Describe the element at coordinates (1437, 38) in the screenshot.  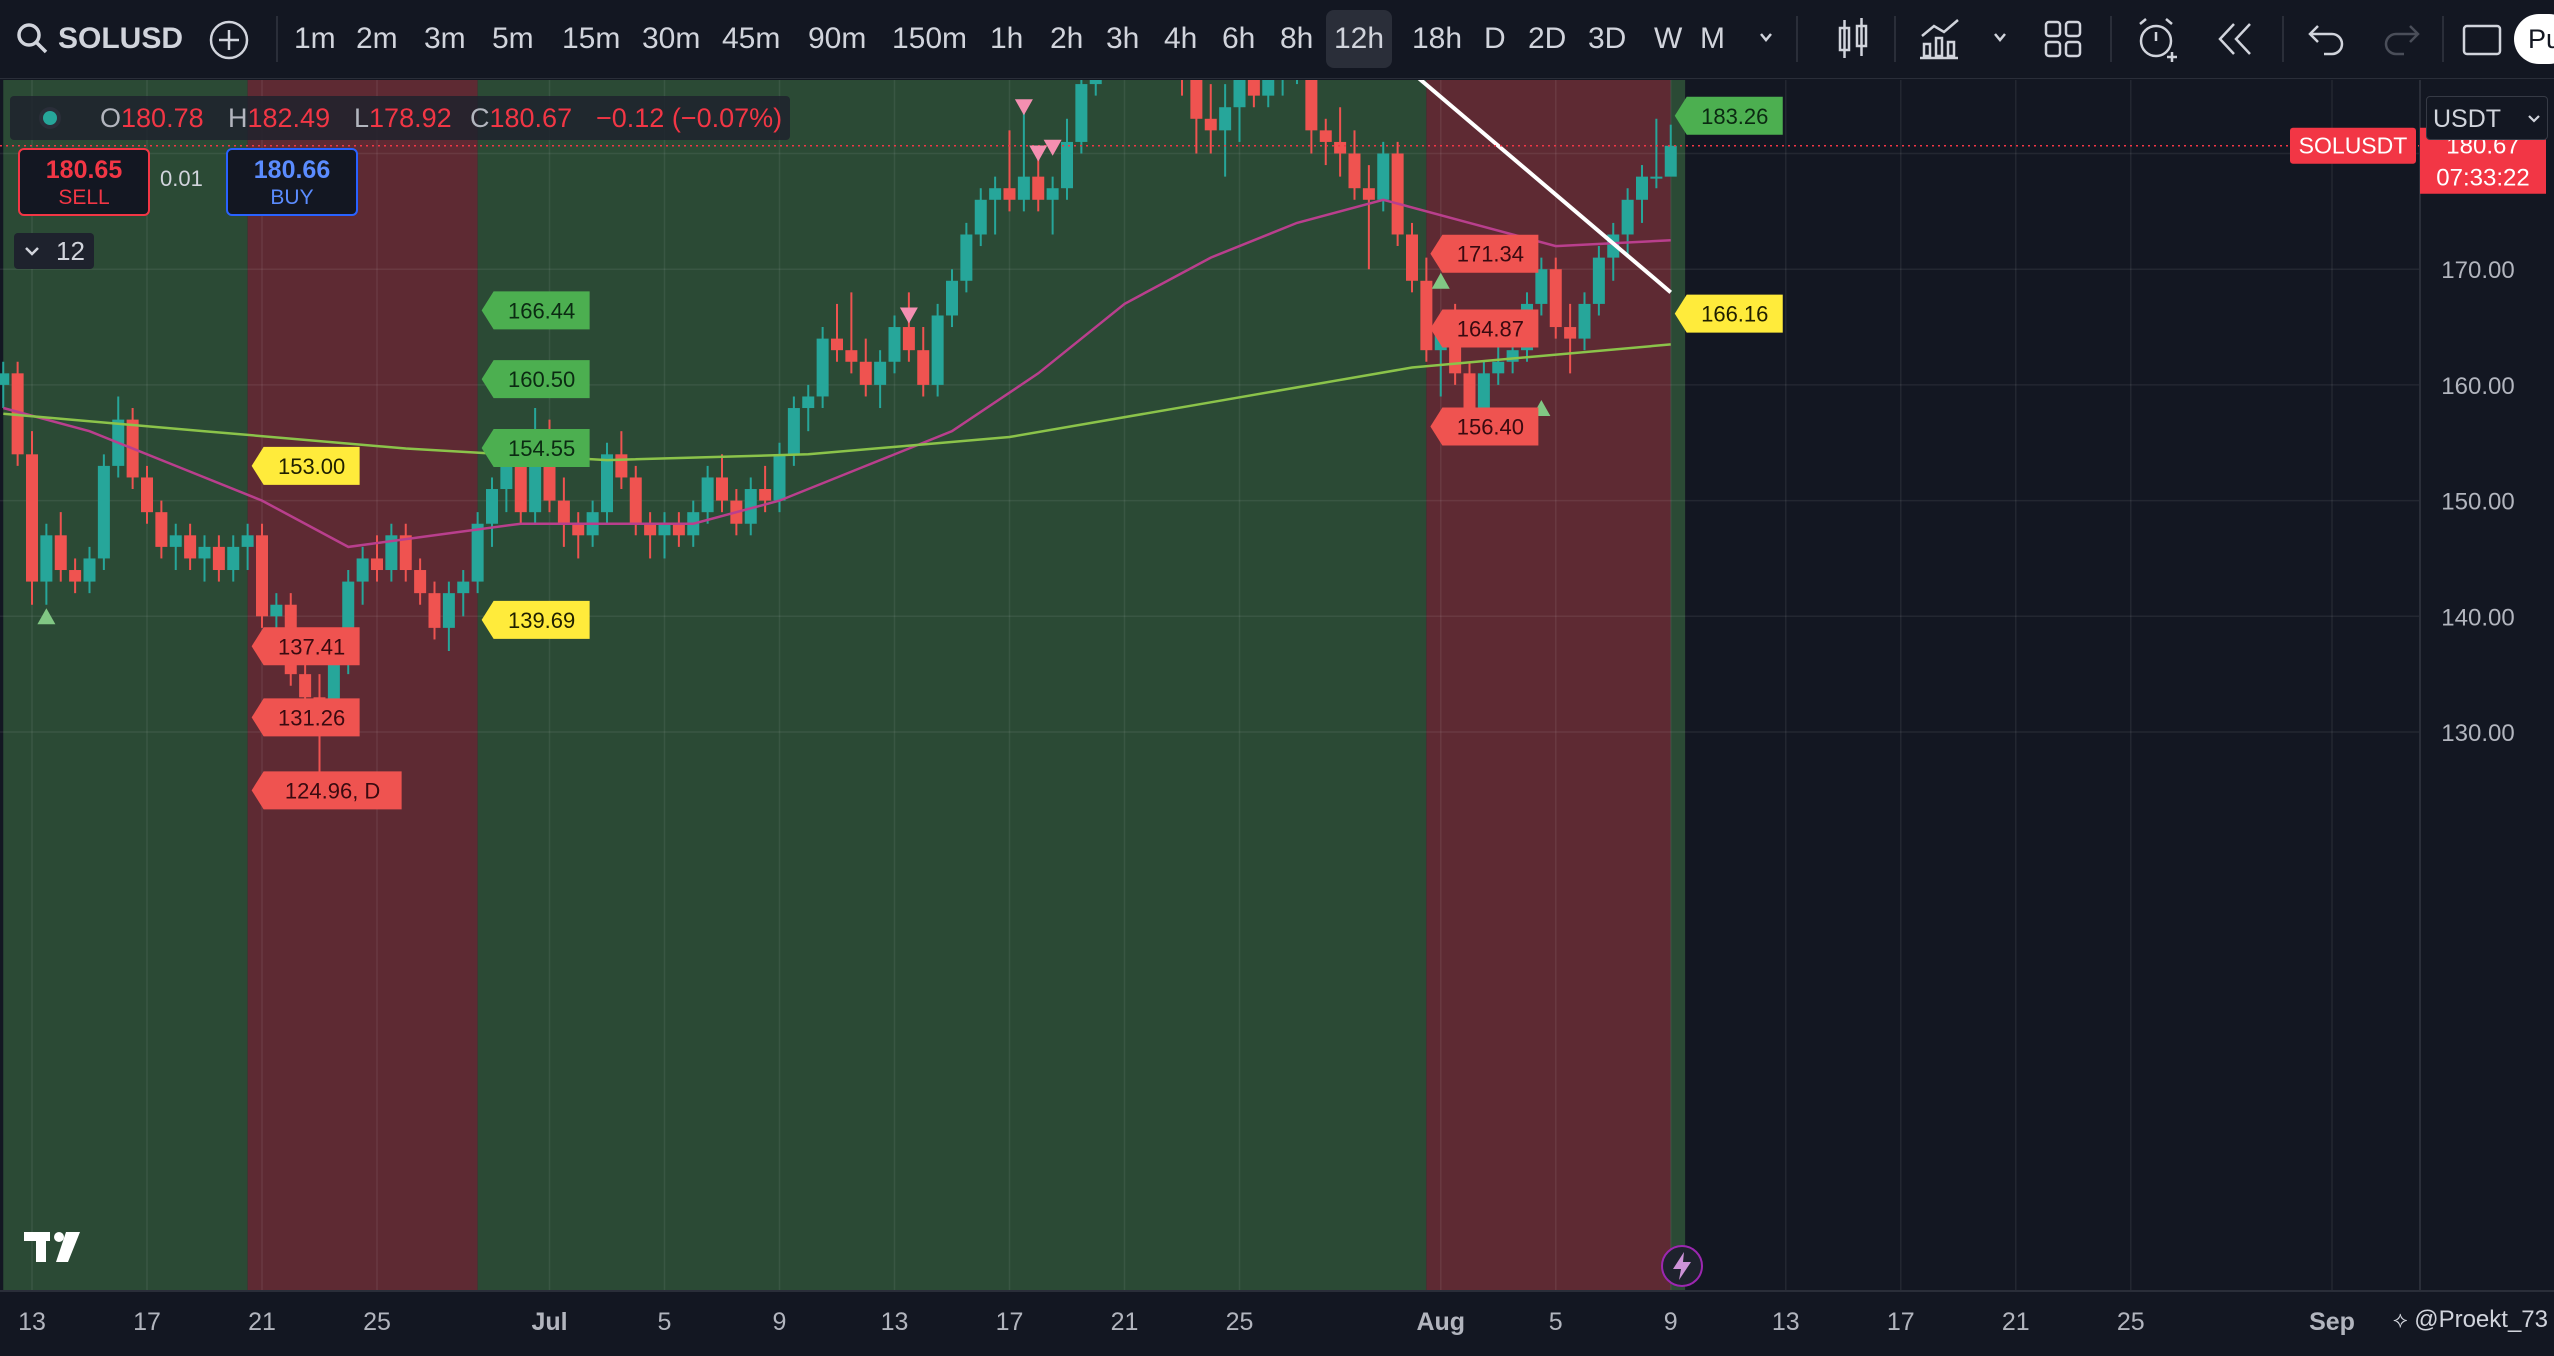
I see `timeframe-18h: 18h` at that location.